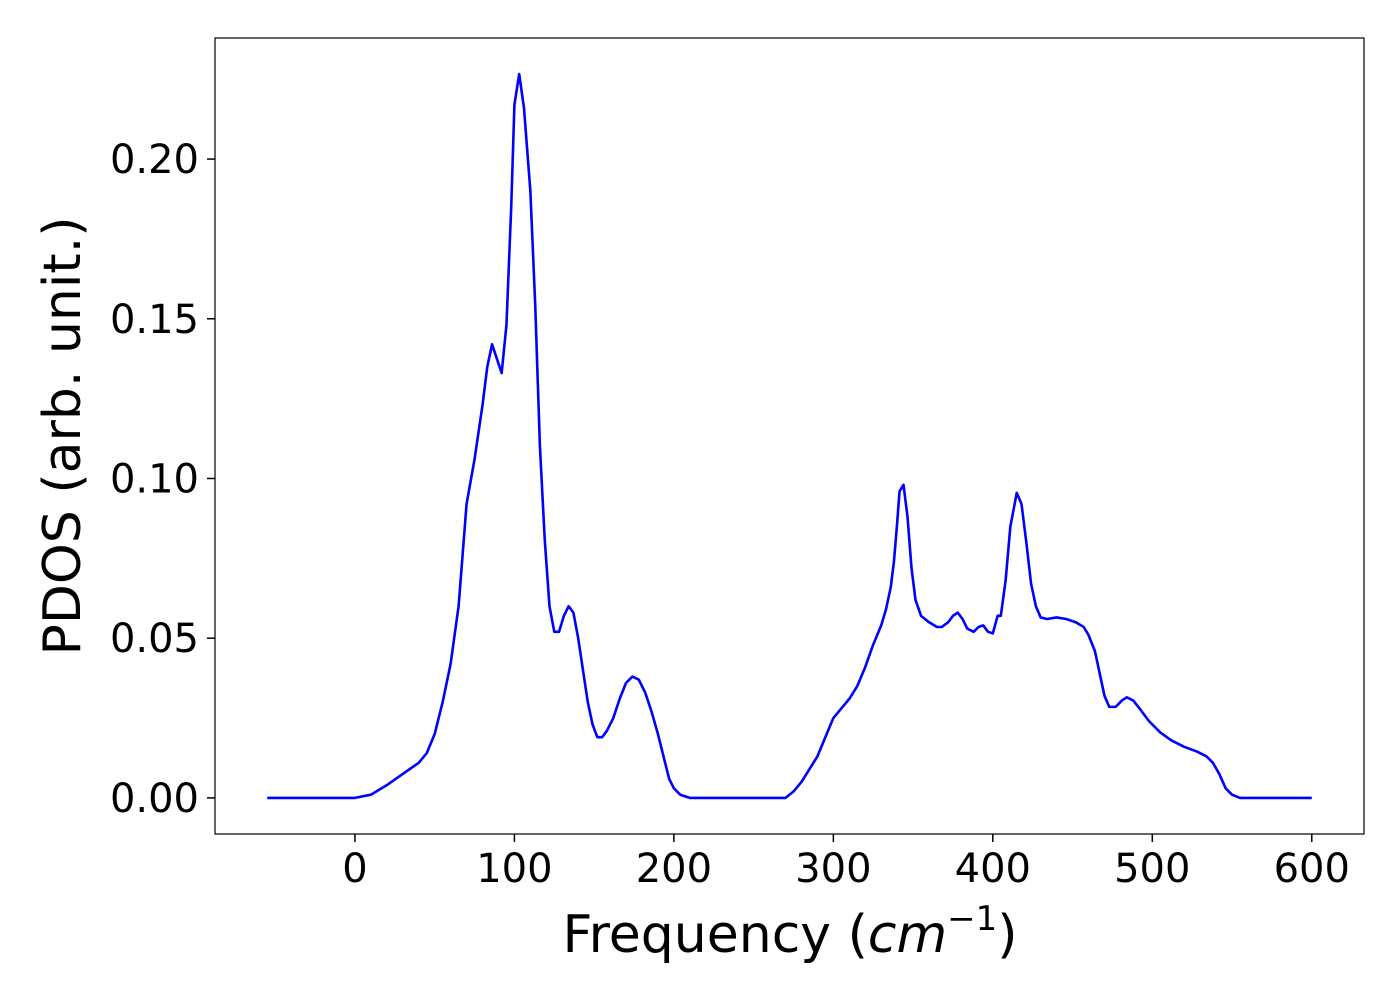 The image size is (1400, 1000). I want to click on y-tick-label: 0.05, so click(154, 639).